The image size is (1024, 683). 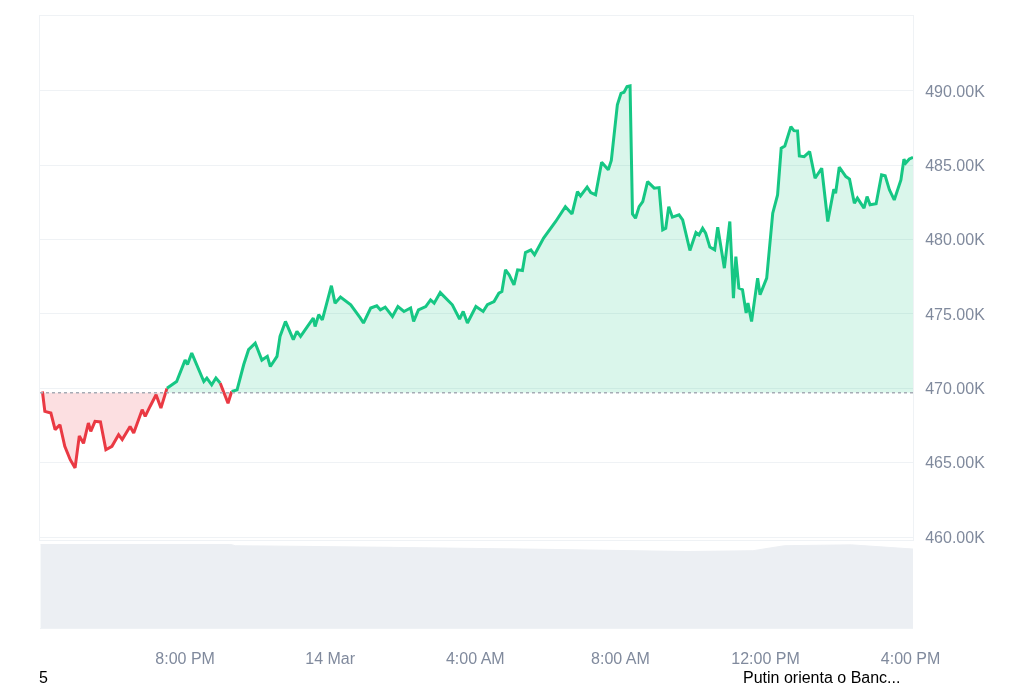 What do you see at coordinates (955, 91) in the screenshot?
I see `y-tick-label: 490.00K` at bounding box center [955, 91].